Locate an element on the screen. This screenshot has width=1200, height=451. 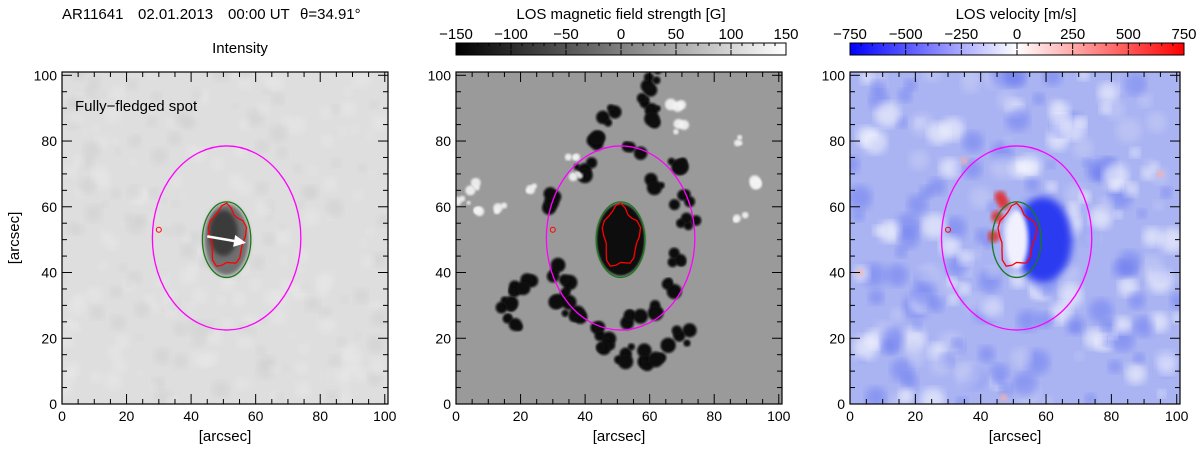
y-tick-label: 40 is located at coordinates (443, 273).